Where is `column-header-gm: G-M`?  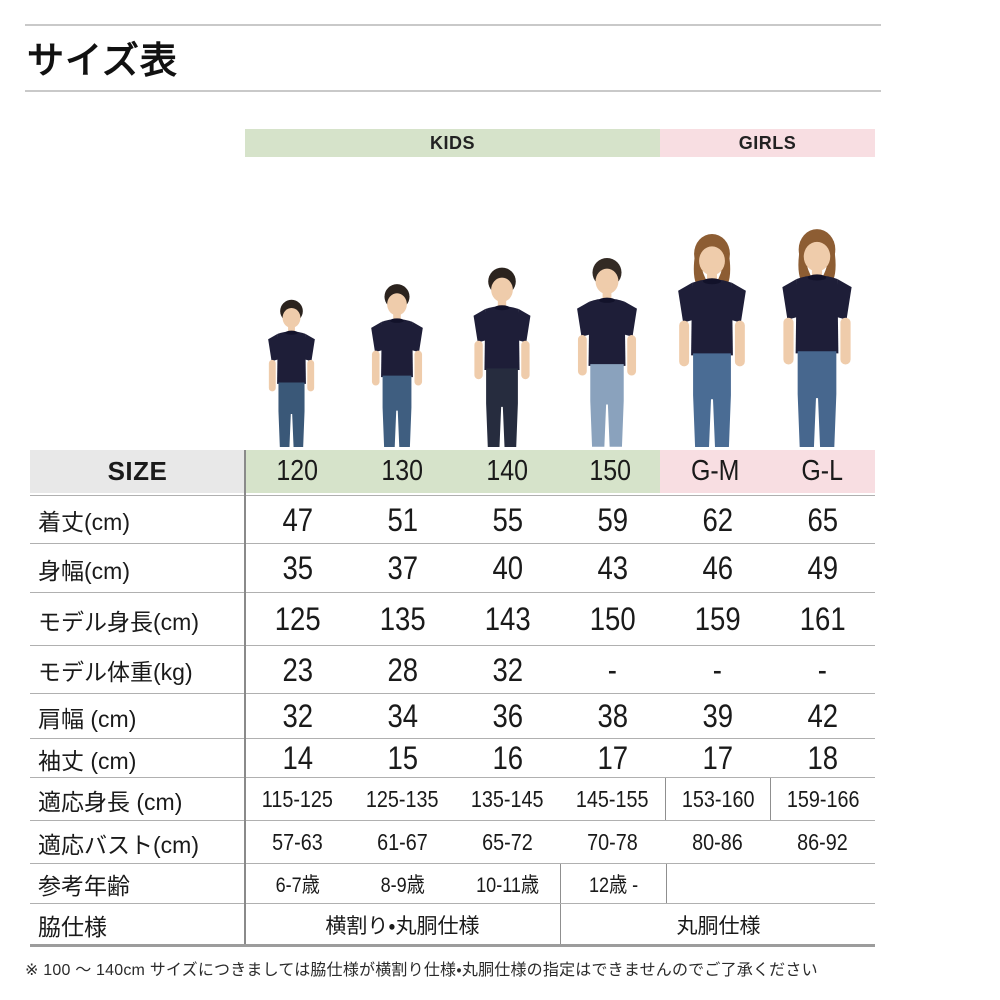
column-header-gm: G-M is located at coordinates (715, 471).